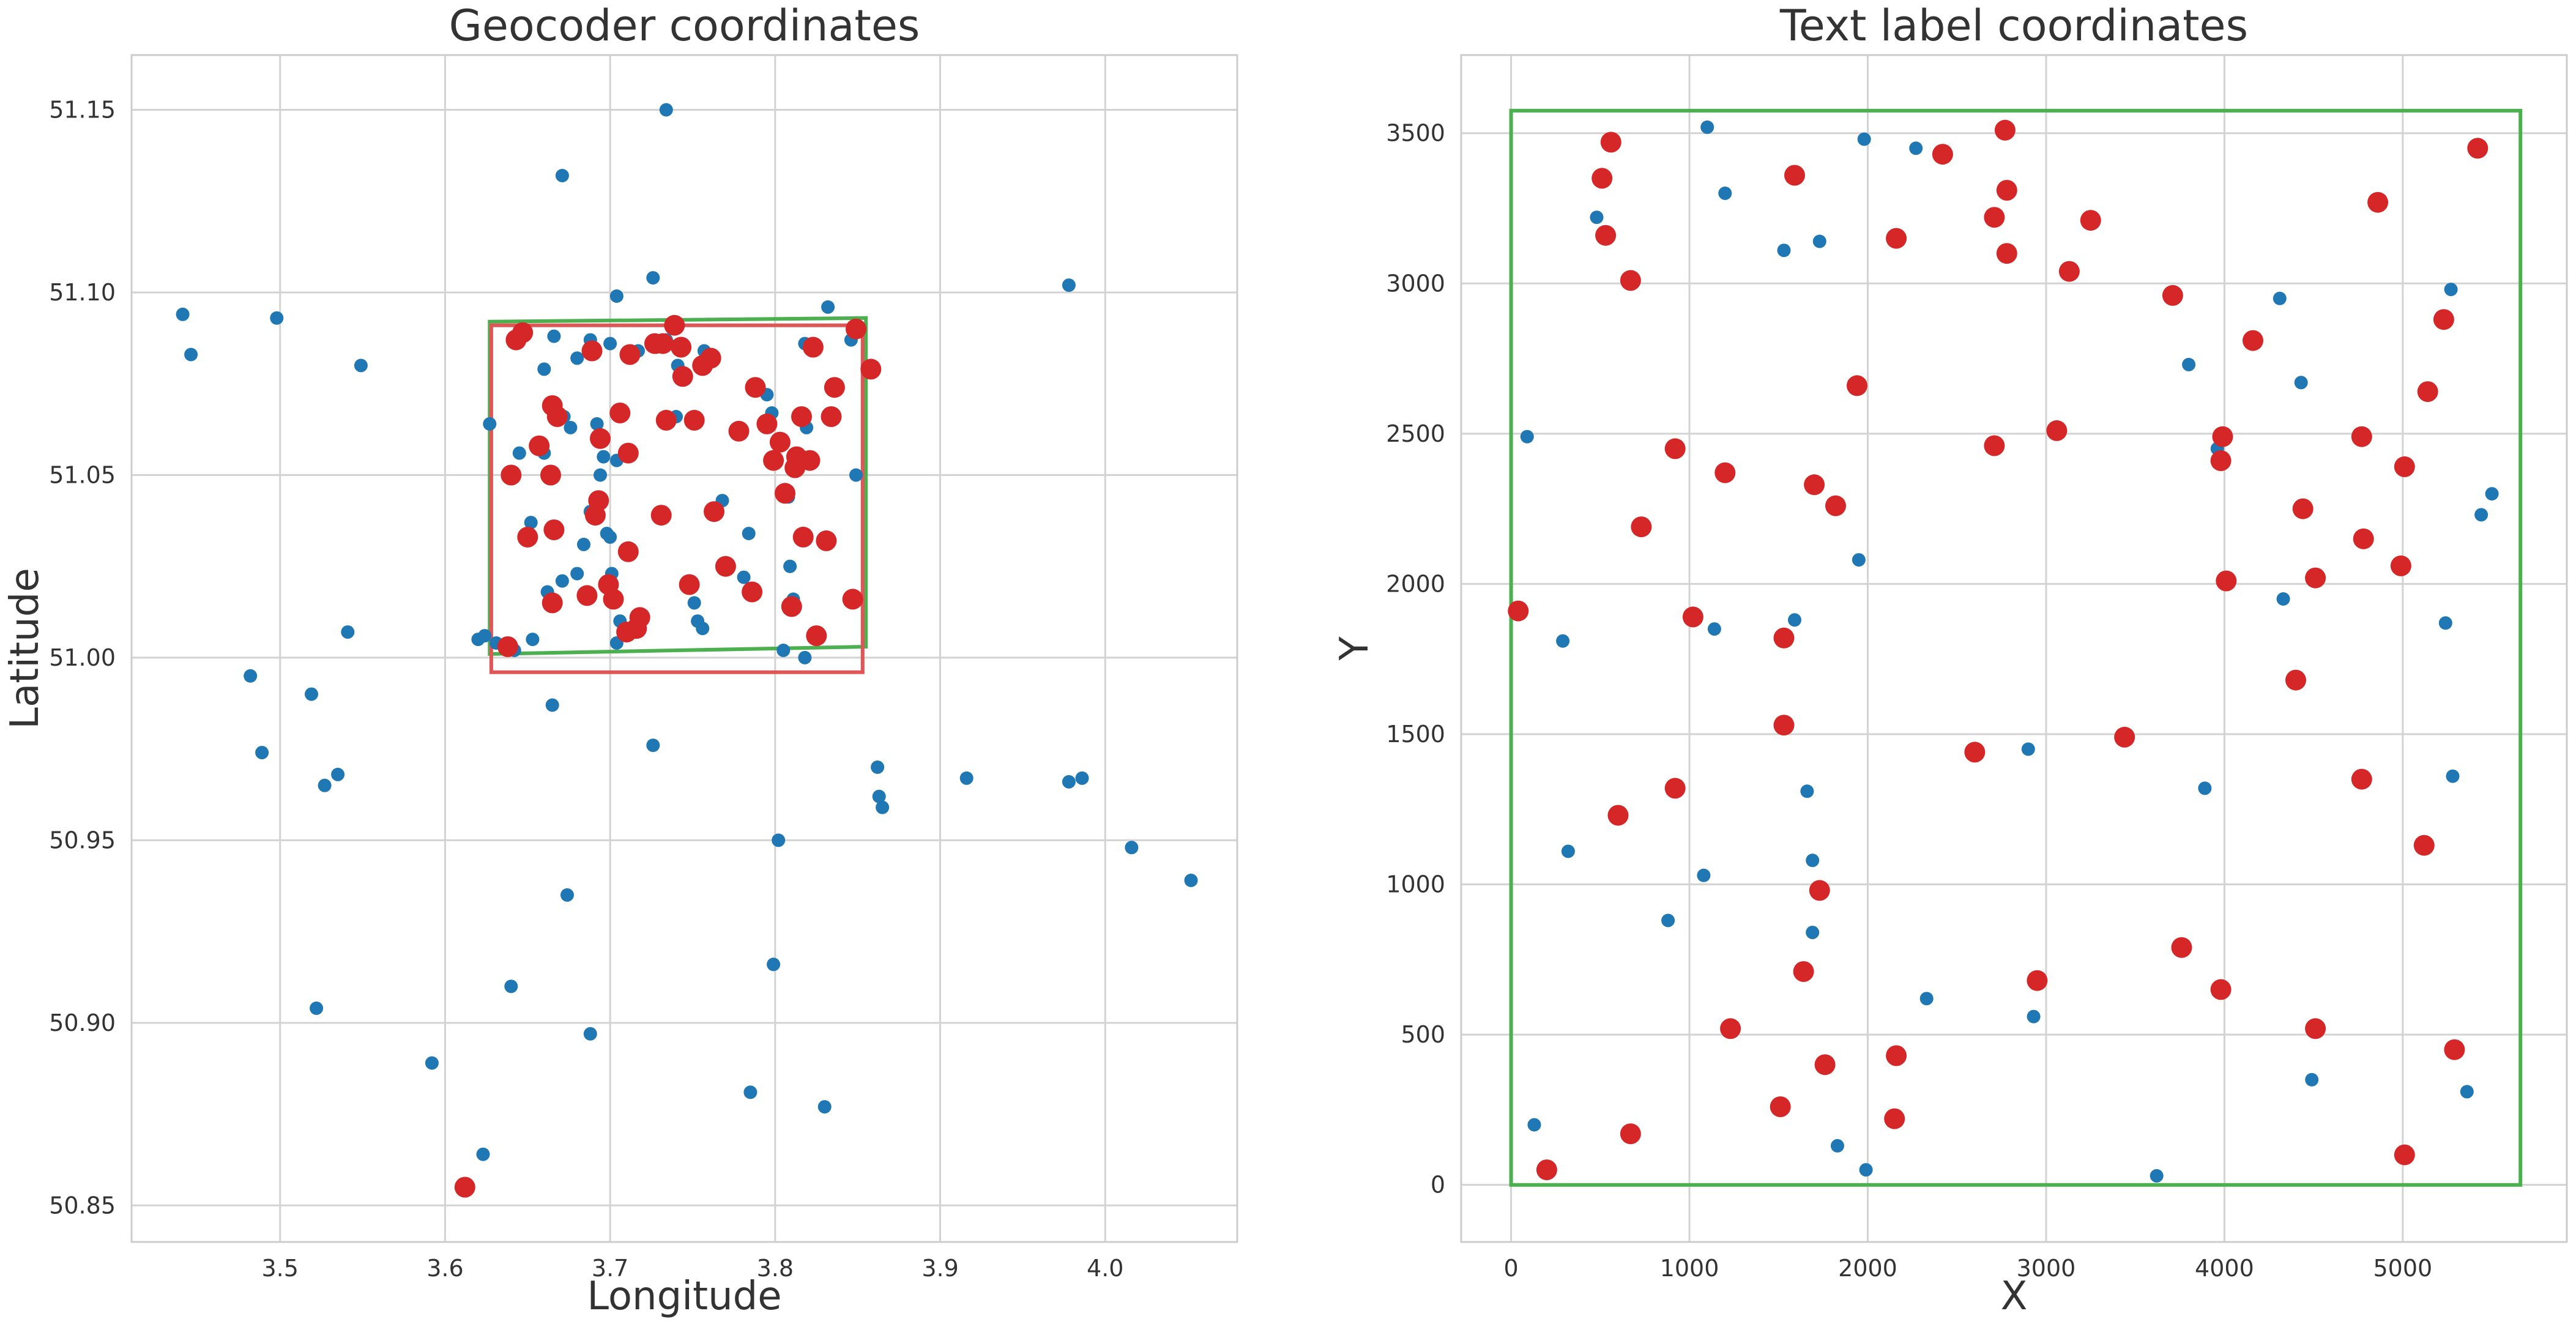 The image size is (2576, 1327). Describe the element at coordinates (776, 1268) in the screenshot. I see `geocoder-x-tick-label: 3.8` at that location.